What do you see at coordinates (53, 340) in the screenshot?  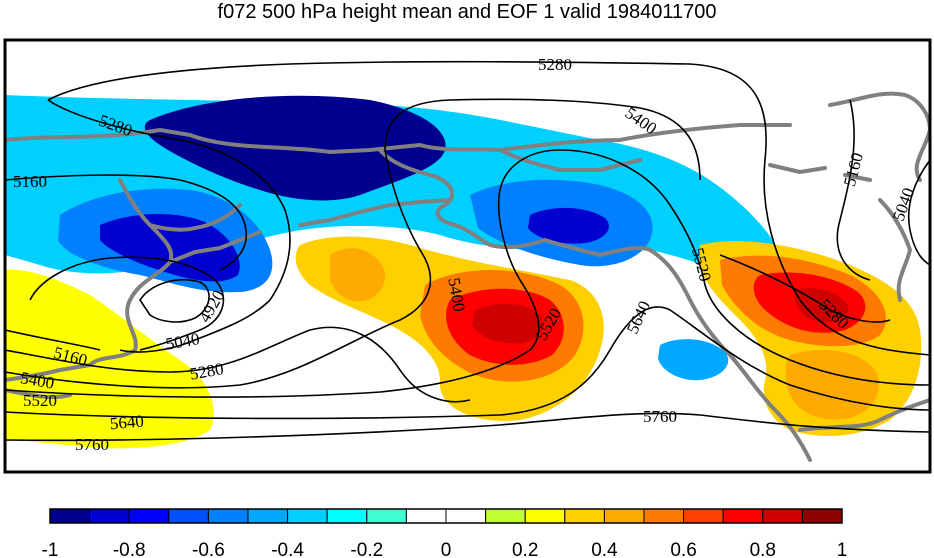 I see `contour-5160-southwest` at bounding box center [53, 340].